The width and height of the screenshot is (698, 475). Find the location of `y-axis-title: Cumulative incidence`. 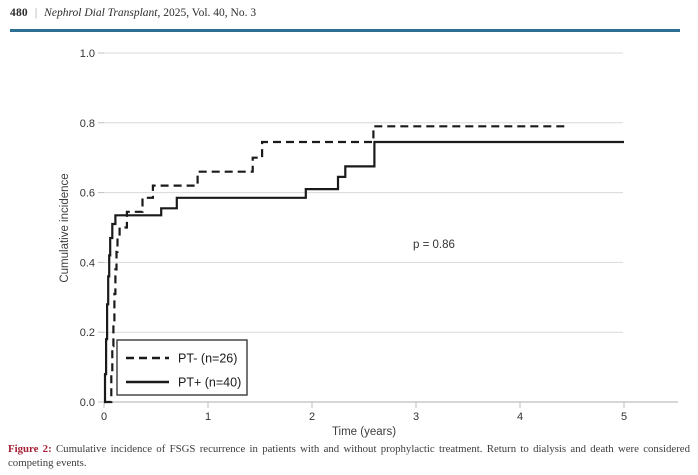

y-axis-title: Cumulative incidence is located at coordinates (65, 227).